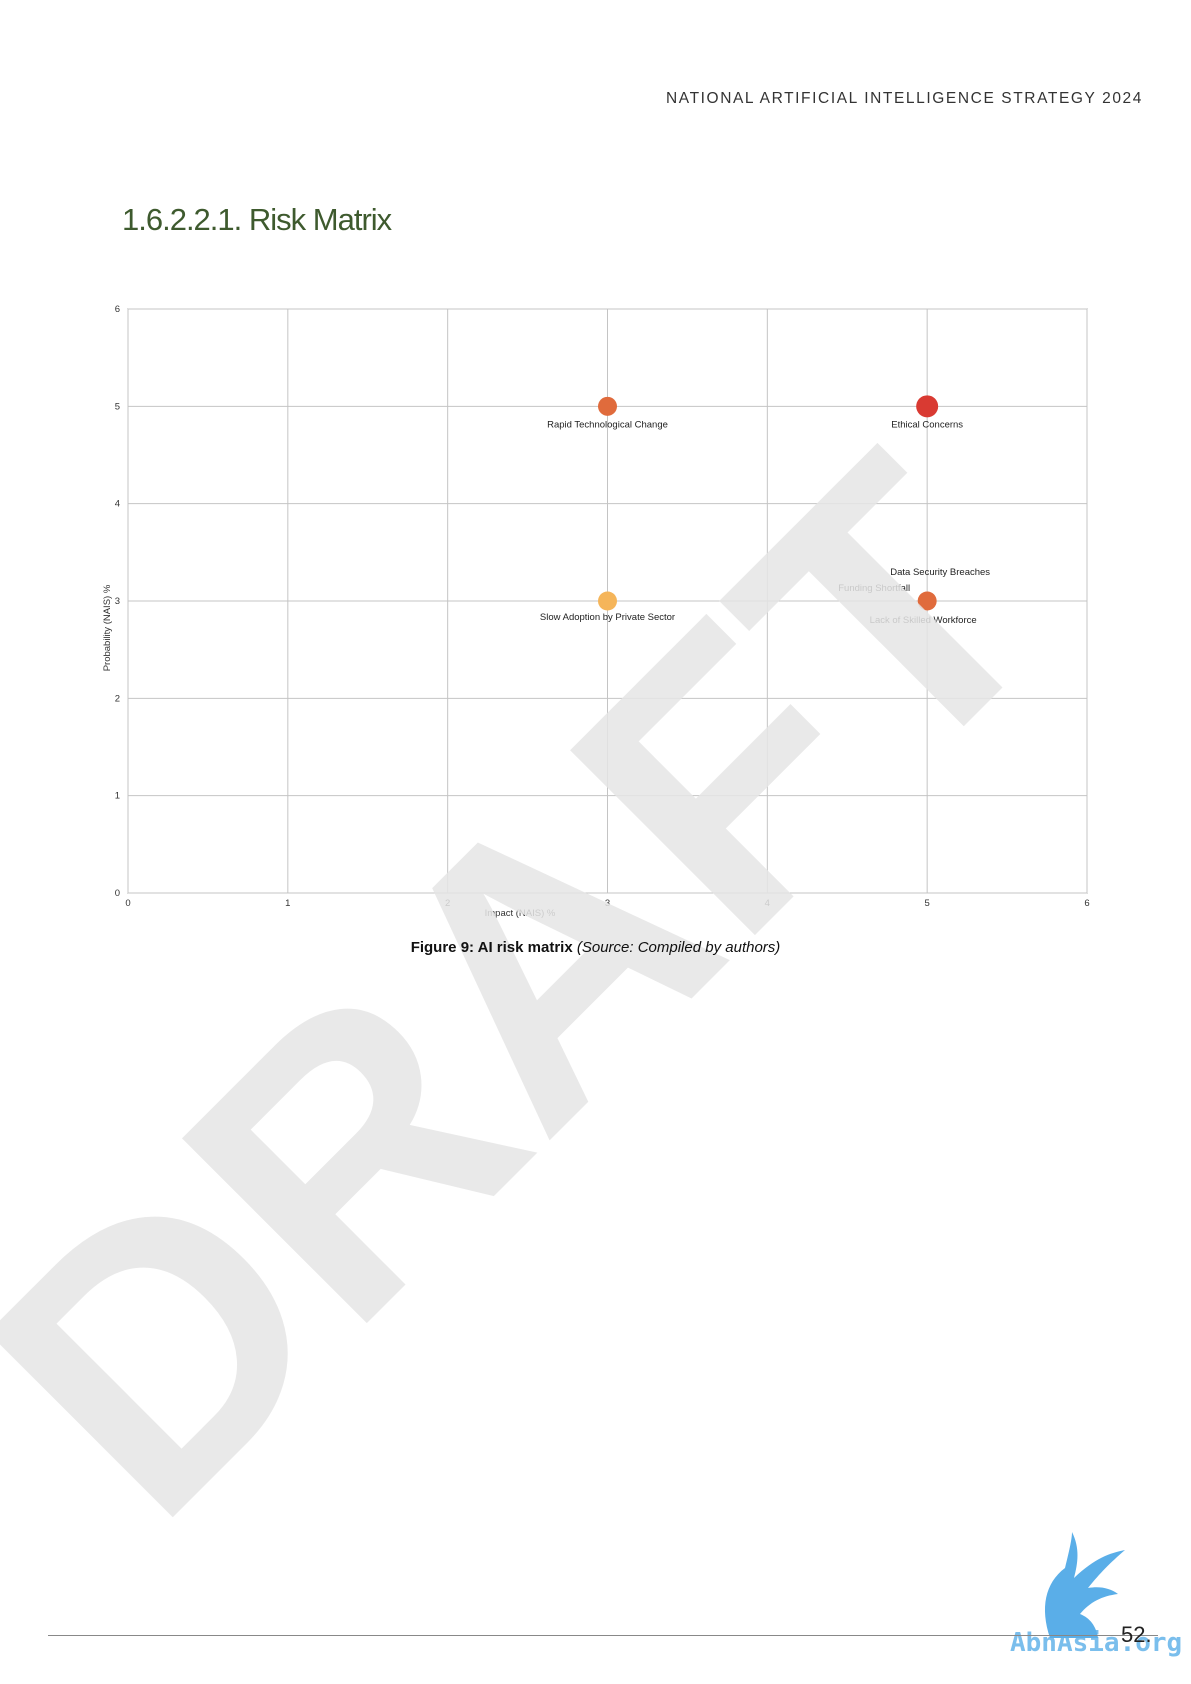  I want to click on y-tick-label: 0, so click(117, 893).